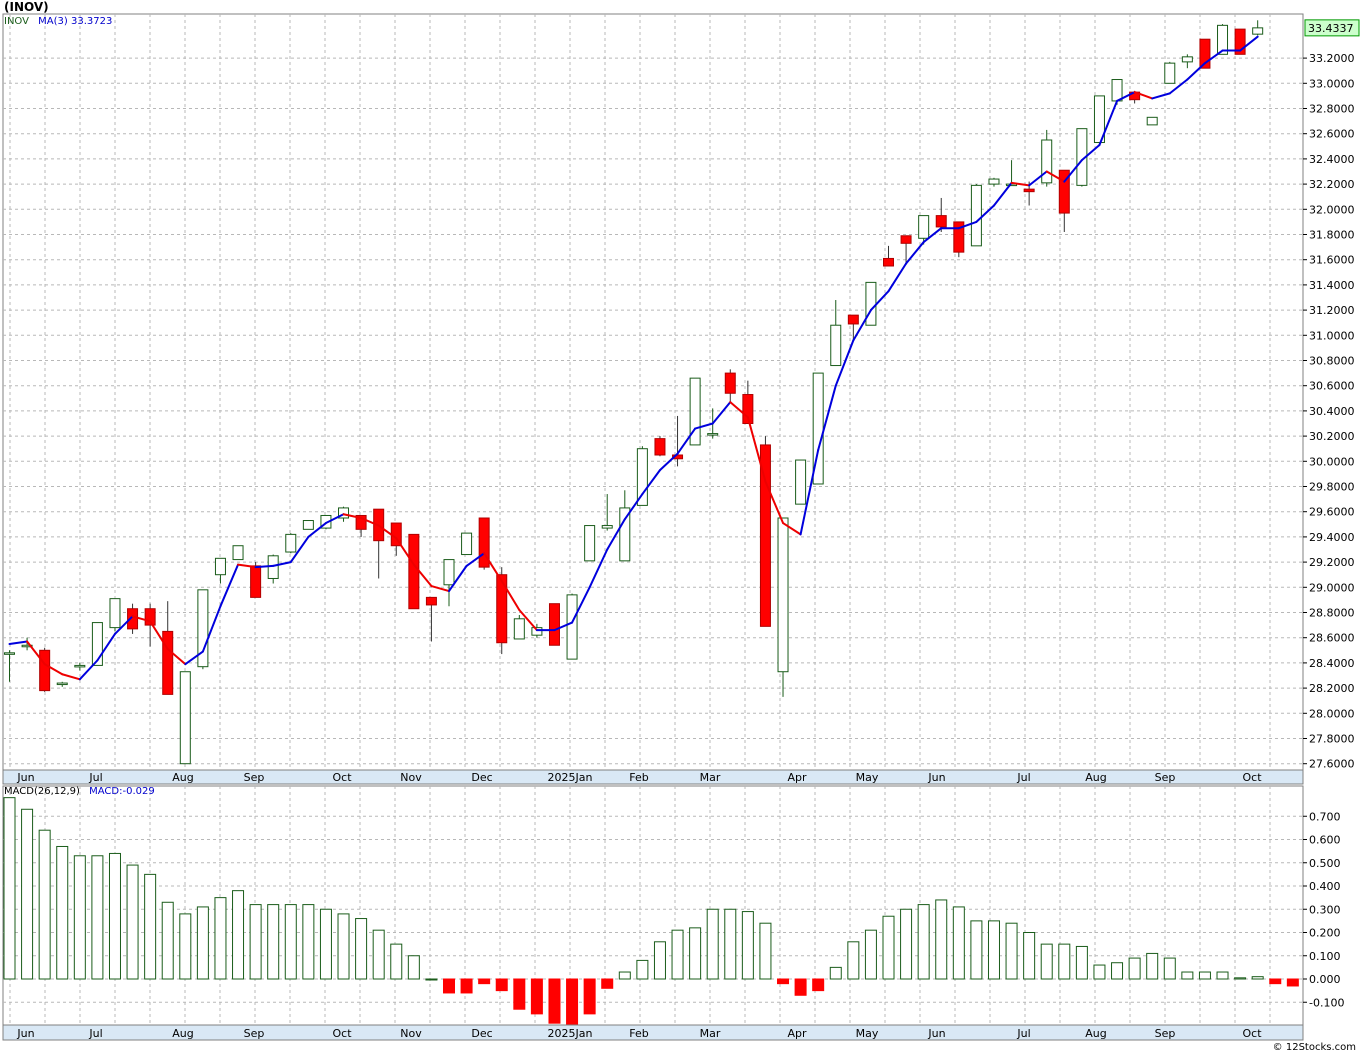  Describe the element at coordinates (1332, 411) in the screenshot. I see `price-y-tick-label: 30.4000` at that location.